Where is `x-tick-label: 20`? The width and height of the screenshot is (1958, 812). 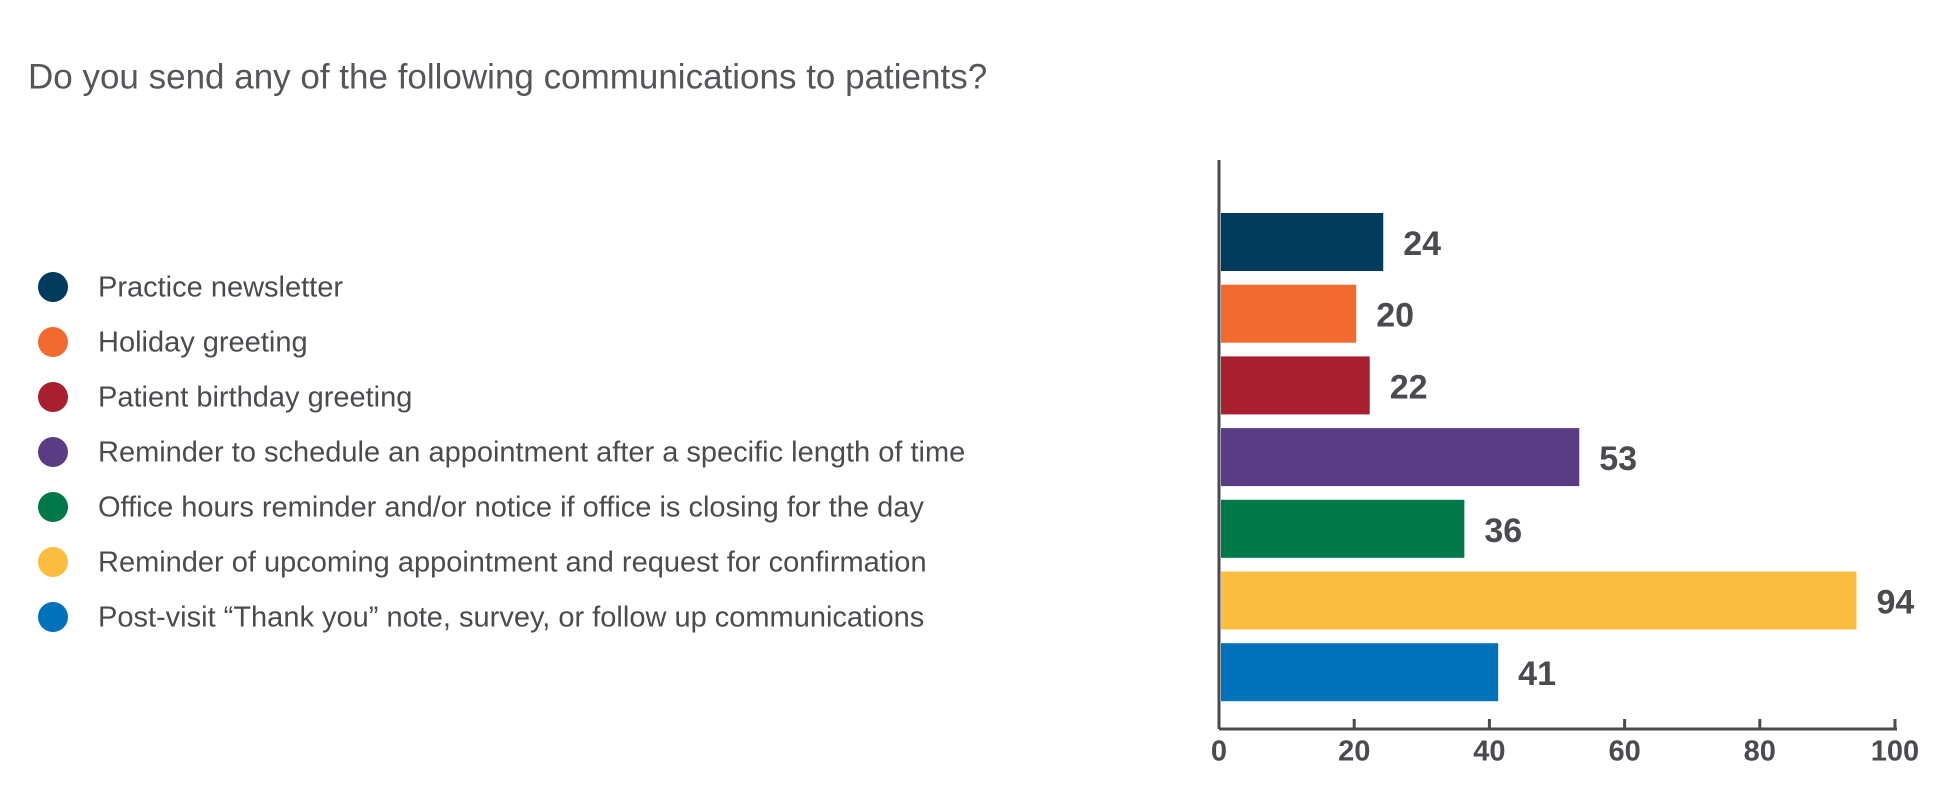
x-tick-label: 20 is located at coordinates (1354, 752).